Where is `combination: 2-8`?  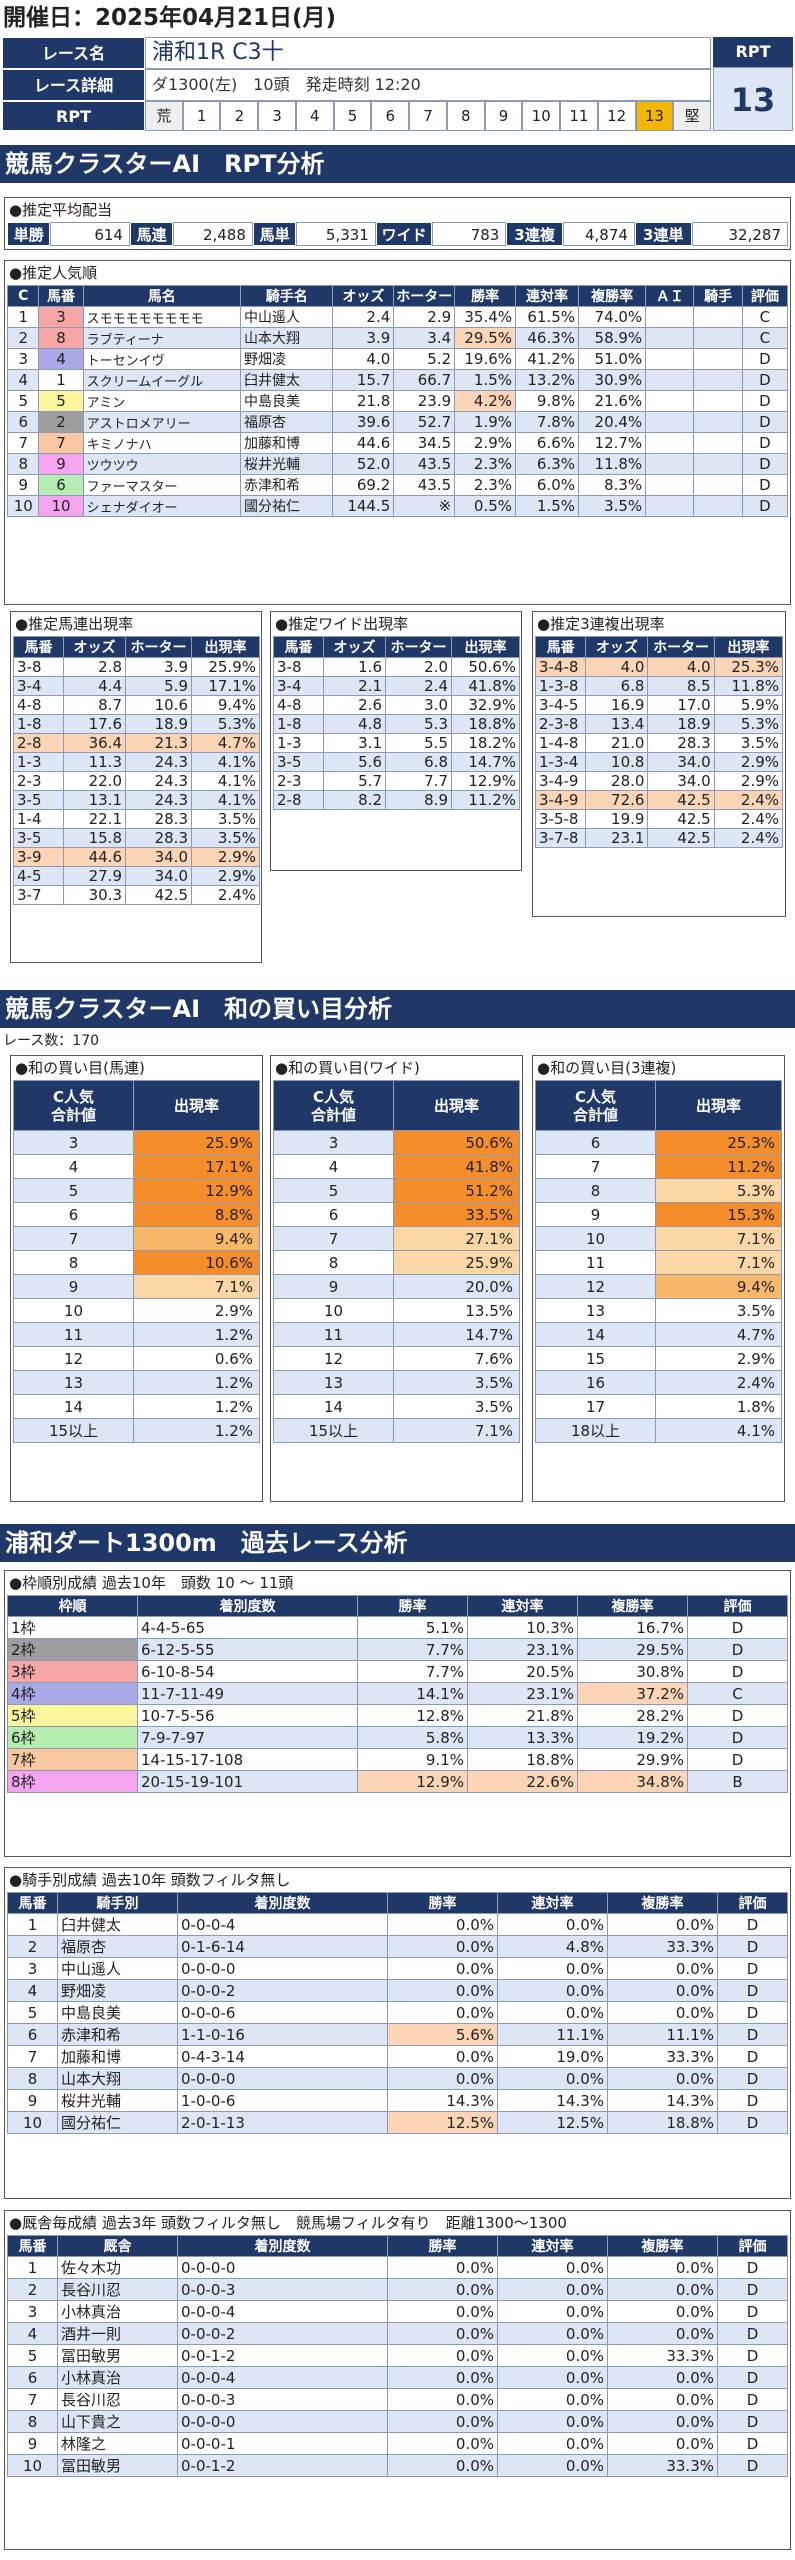 combination: 2-8 is located at coordinates (298, 800).